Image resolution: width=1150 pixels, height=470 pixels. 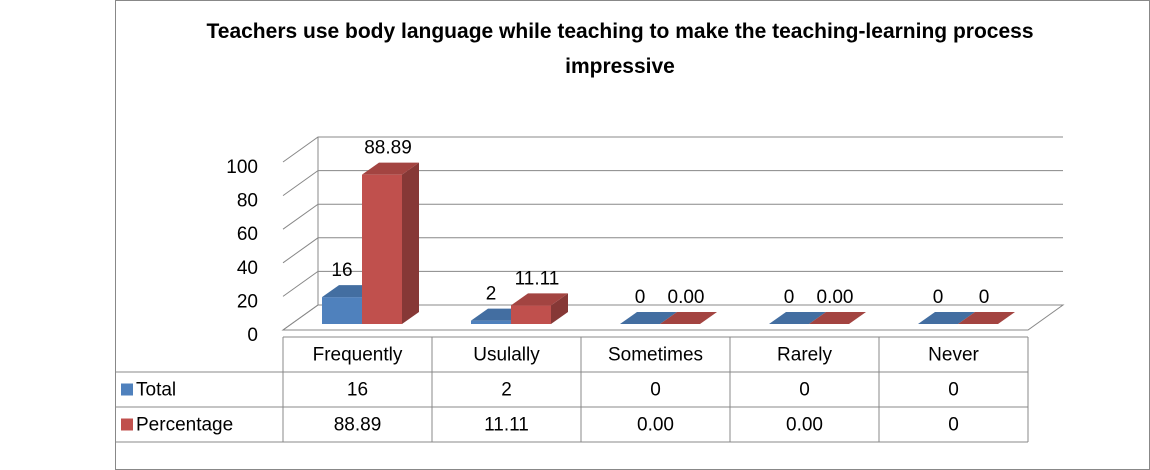 I want to click on y-tick-label: 40, so click(x=247, y=268).